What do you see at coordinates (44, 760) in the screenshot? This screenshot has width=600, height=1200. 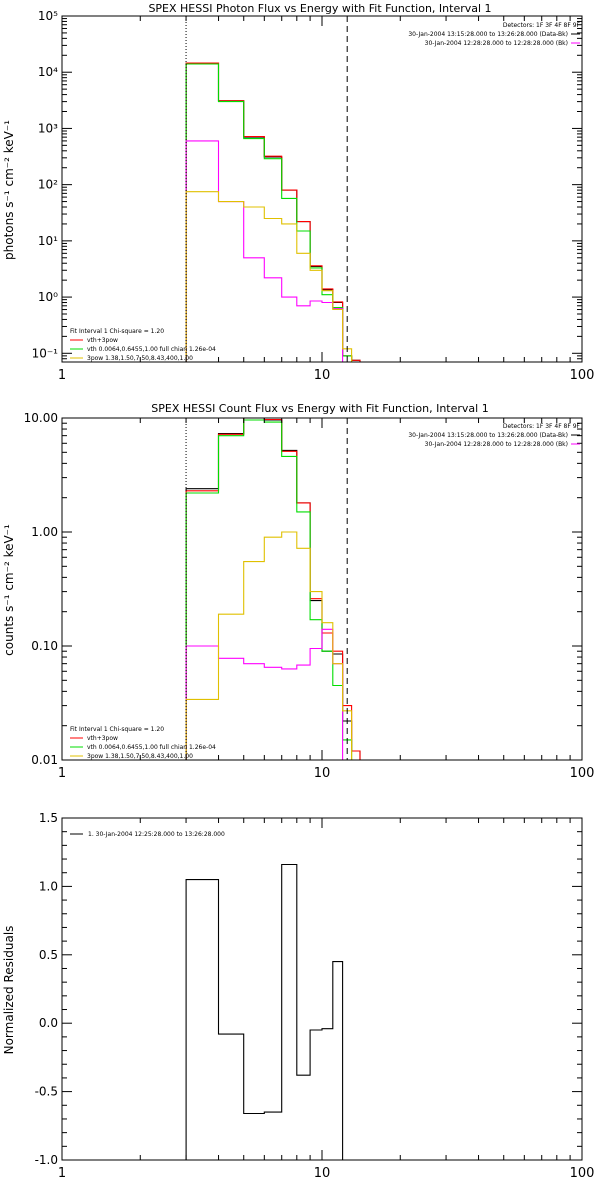 I see `y-tick-label: 0.01` at bounding box center [44, 760].